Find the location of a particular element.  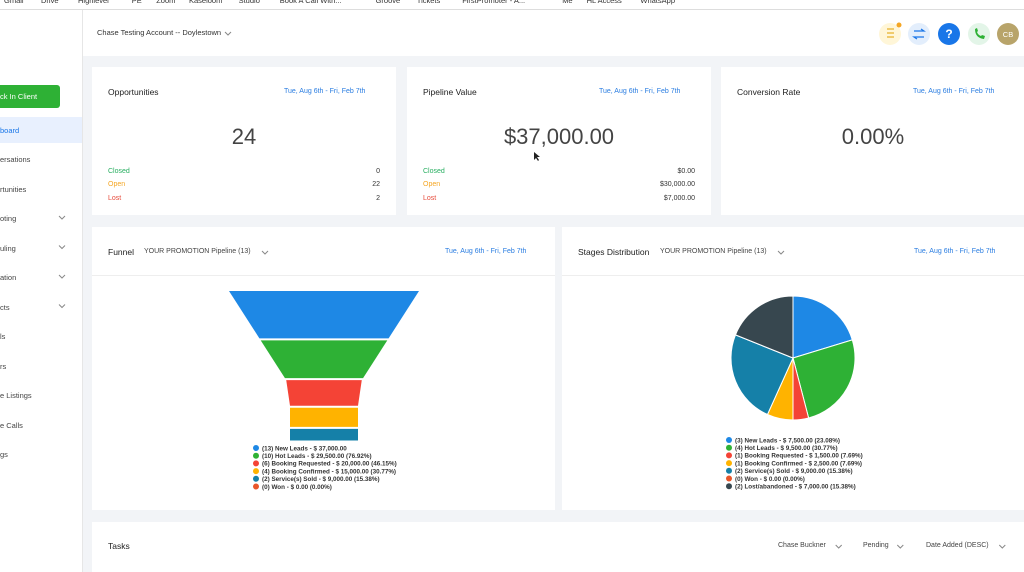

sidebar-item: e Listings is located at coordinates (16, 395).